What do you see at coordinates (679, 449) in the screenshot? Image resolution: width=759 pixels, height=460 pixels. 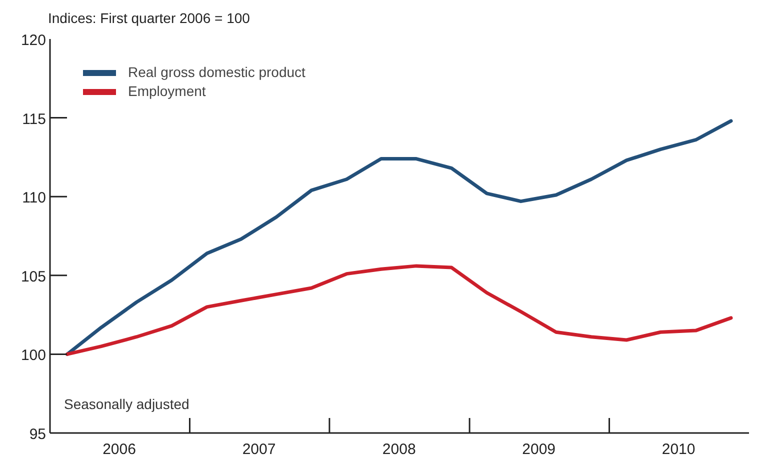 I see `x-tick-label: 2010` at bounding box center [679, 449].